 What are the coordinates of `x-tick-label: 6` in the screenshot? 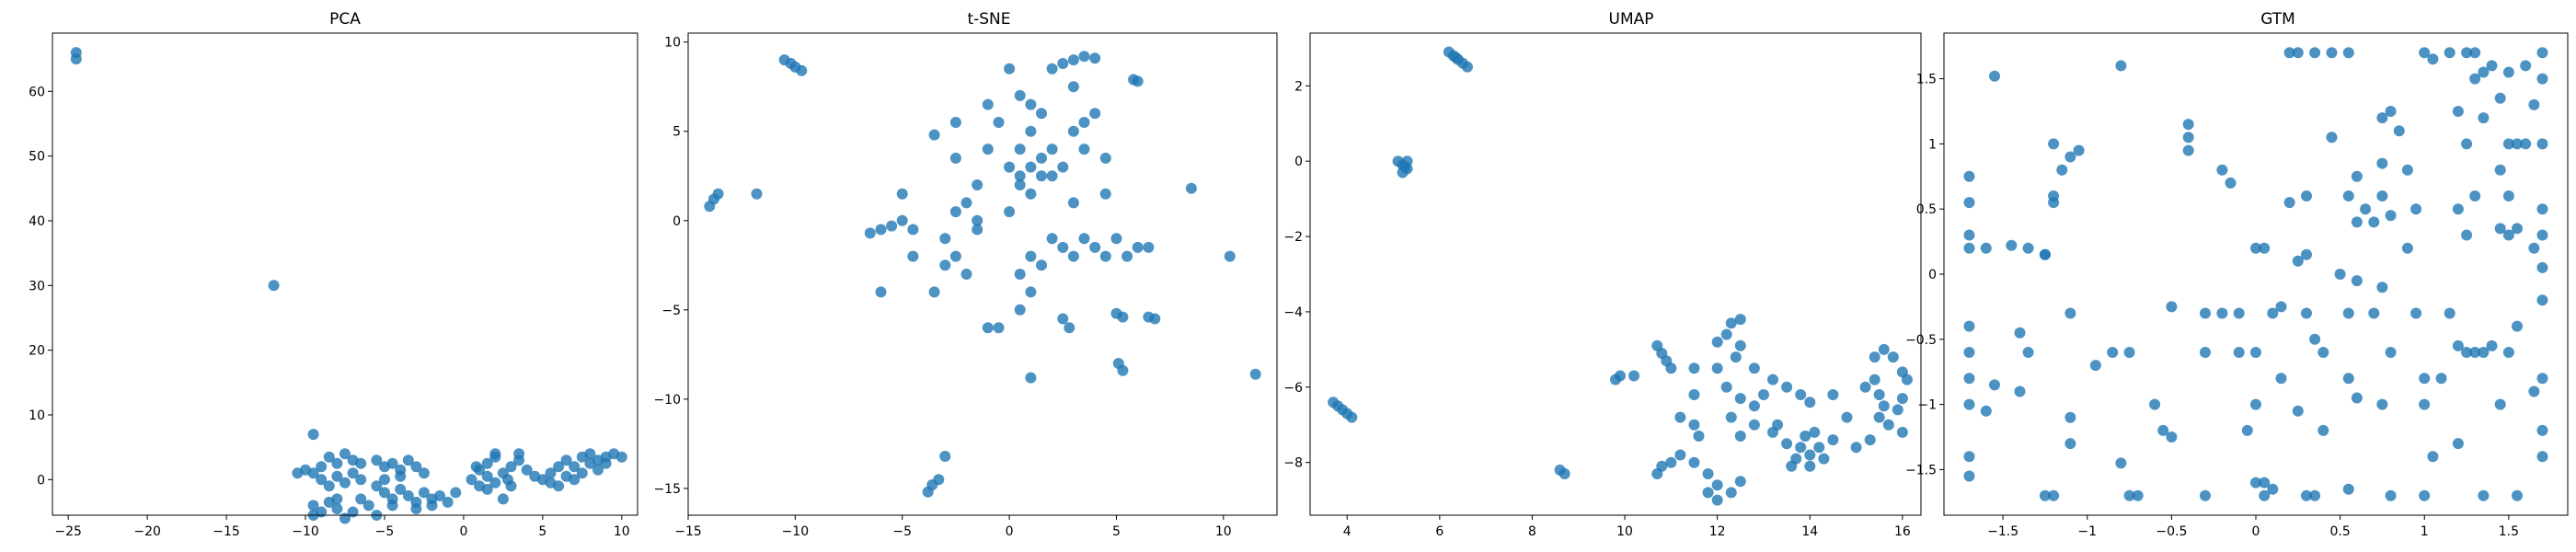 It's located at (1439, 531).